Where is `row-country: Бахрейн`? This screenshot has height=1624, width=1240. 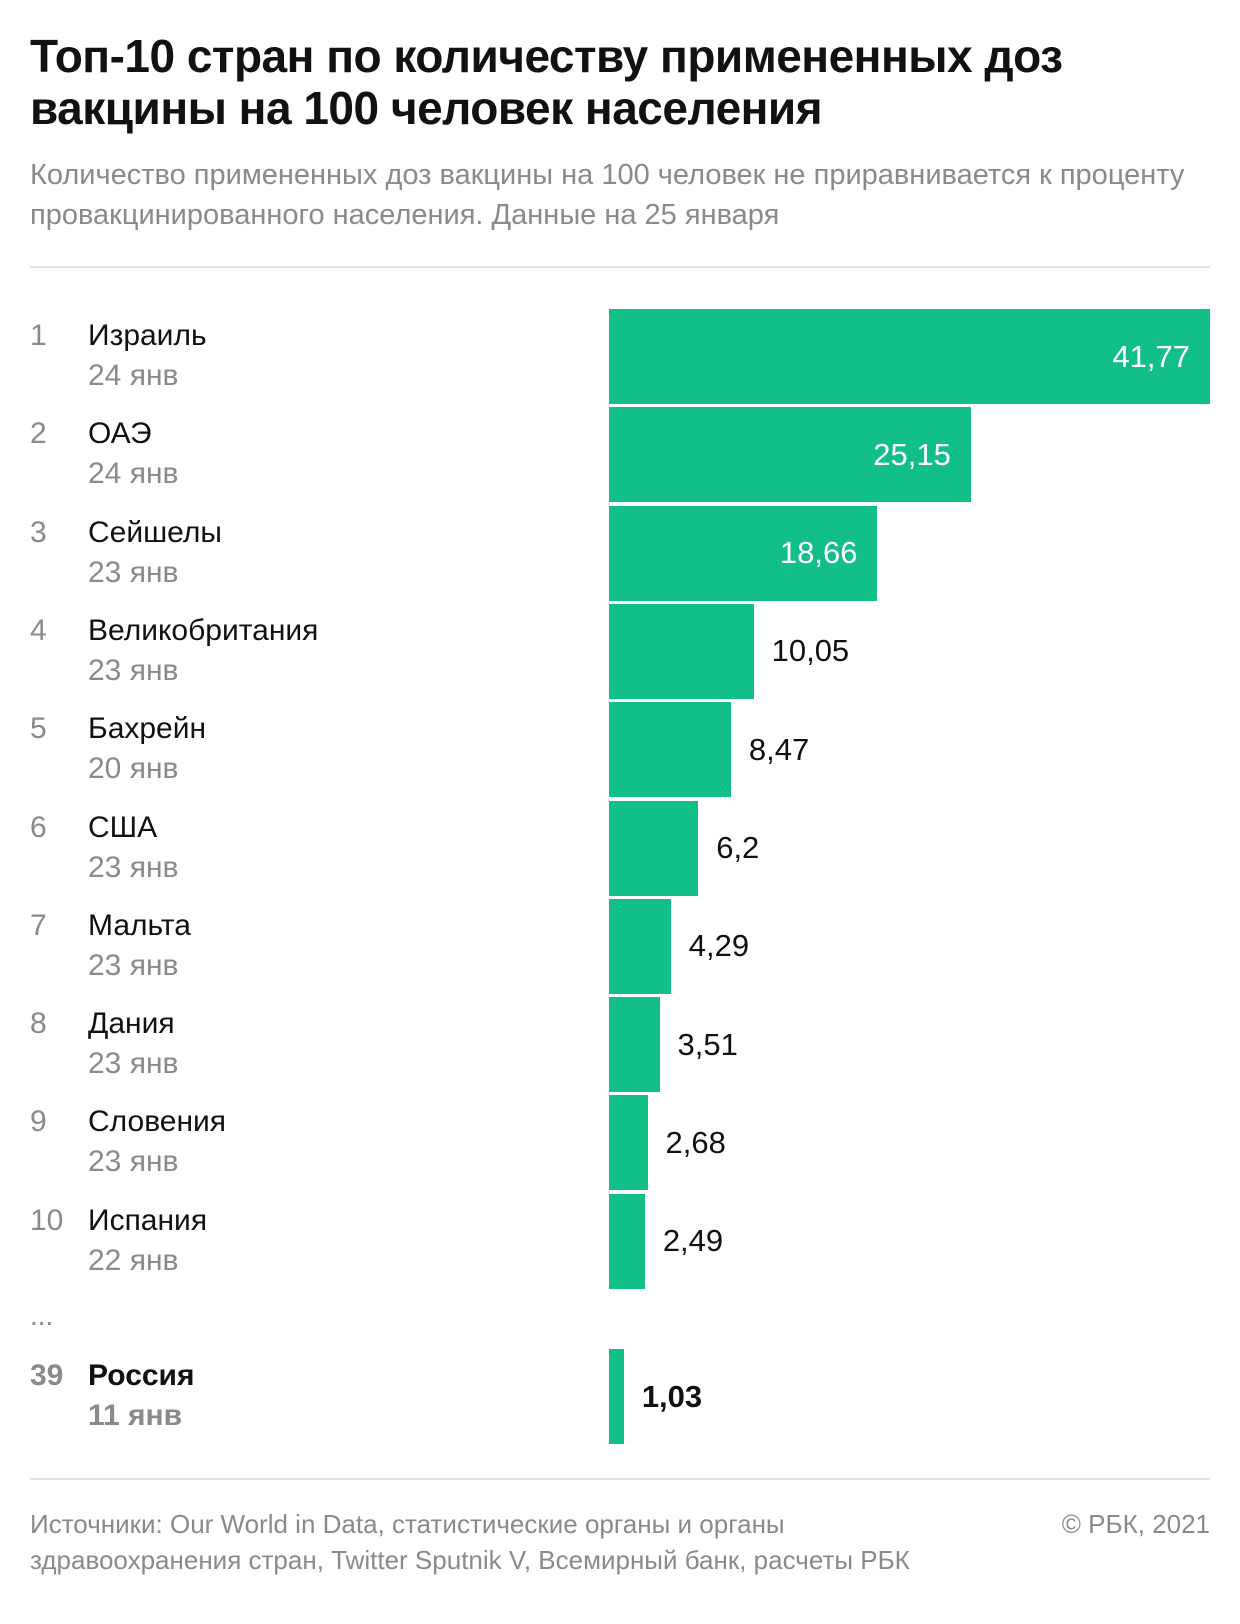
row-country: Бахрейн is located at coordinates (147, 729).